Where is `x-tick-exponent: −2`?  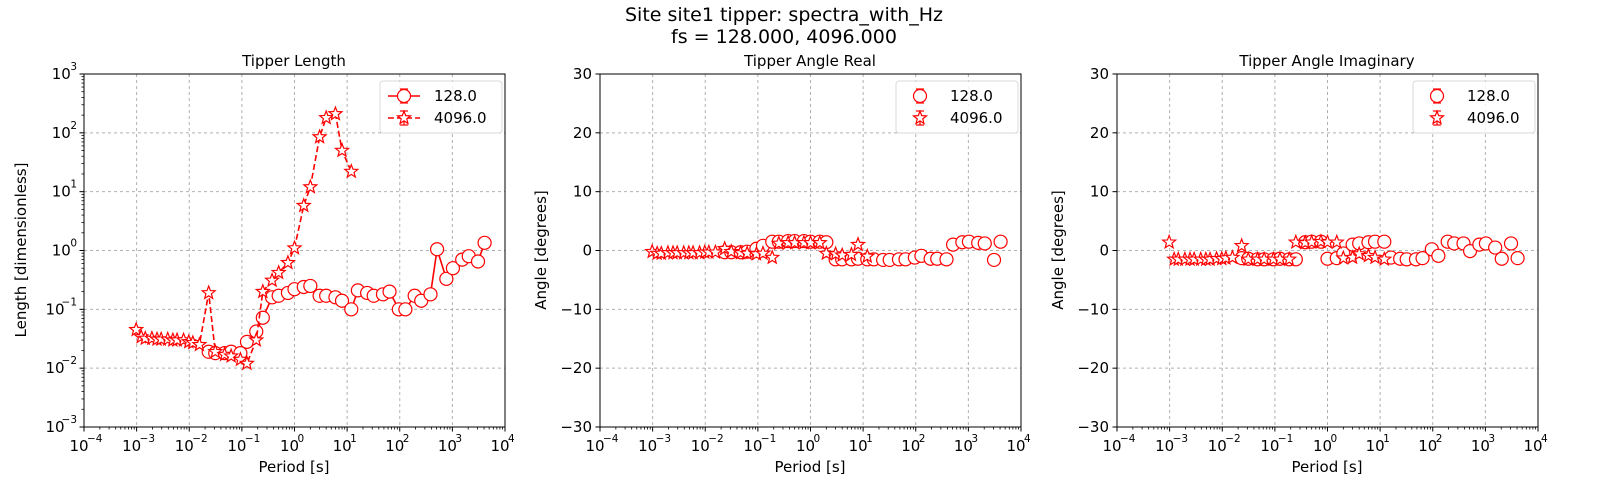
x-tick-exponent: −2 is located at coordinates (199, 439).